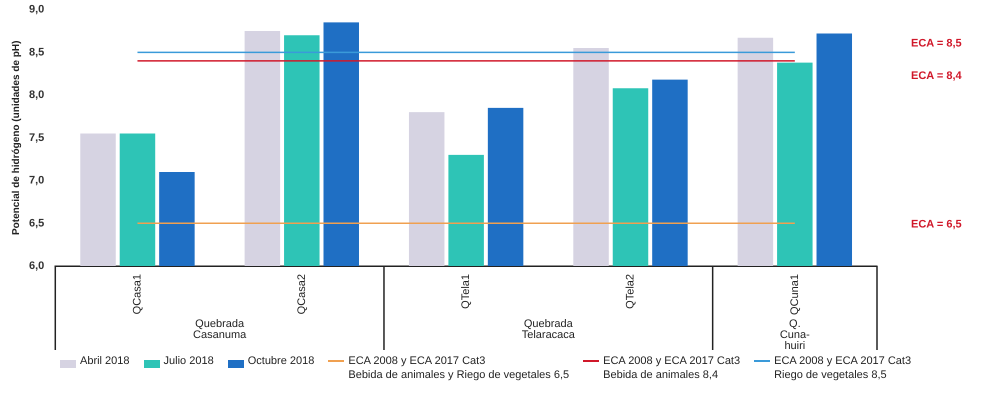 This screenshot has width=987, height=401. Describe the element at coordinates (937, 76) in the screenshot. I see `text: ECA = 8,4` at that location.